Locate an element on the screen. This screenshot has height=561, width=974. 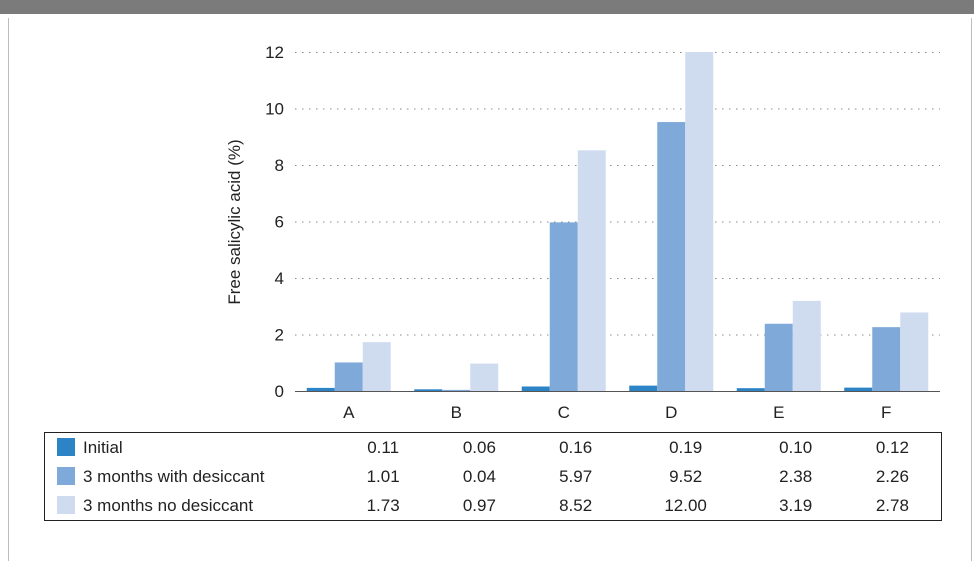
x-tick-label: E is located at coordinates (778, 412).